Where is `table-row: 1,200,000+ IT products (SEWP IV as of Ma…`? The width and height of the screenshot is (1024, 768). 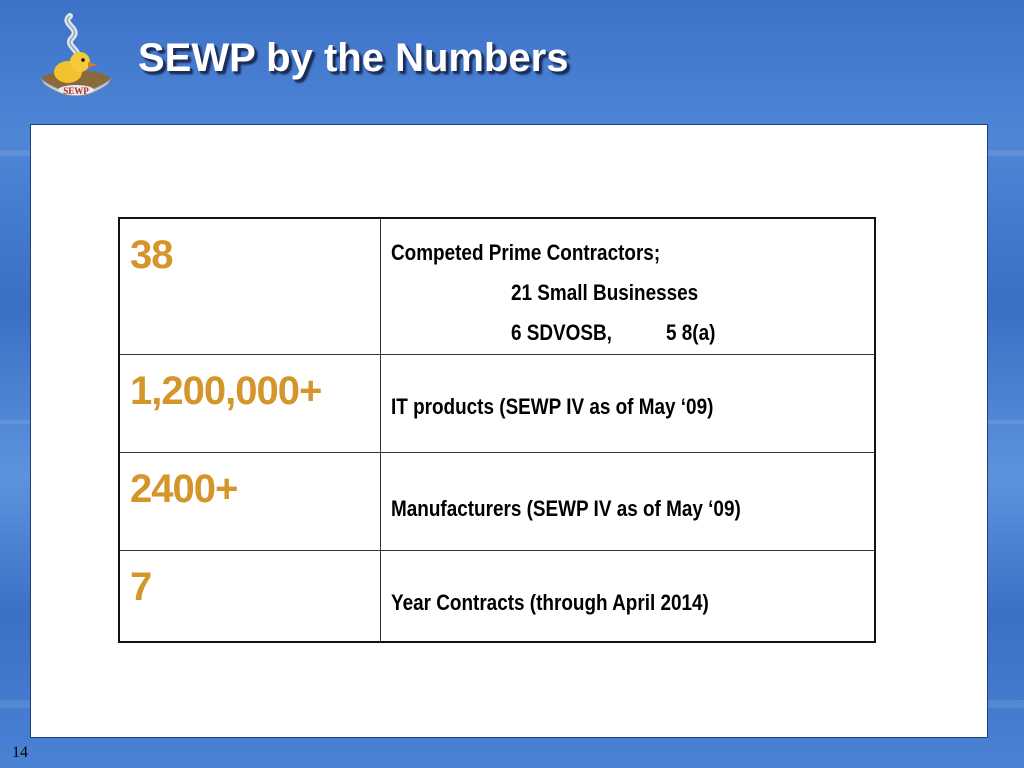 table-row: 1,200,000+ IT products (SEWP IV as of Ma… is located at coordinates (497, 403).